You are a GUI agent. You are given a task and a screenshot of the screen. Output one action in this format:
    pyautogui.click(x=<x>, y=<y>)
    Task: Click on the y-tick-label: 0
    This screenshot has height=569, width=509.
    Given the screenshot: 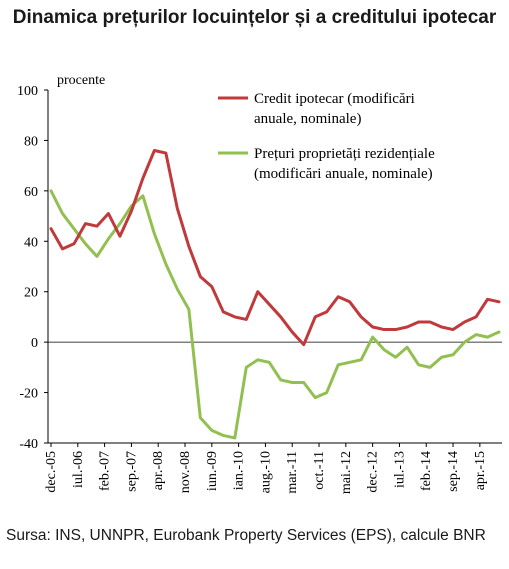 What is the action you would take?
    pyautogui.click(x=34, y=343)
    